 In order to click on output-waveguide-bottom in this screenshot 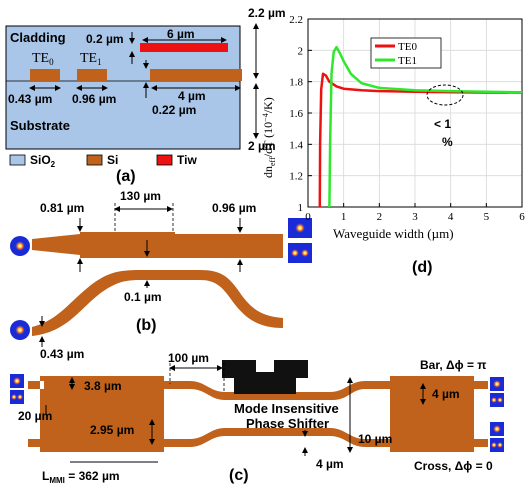, I will do `click(481, 443)`.